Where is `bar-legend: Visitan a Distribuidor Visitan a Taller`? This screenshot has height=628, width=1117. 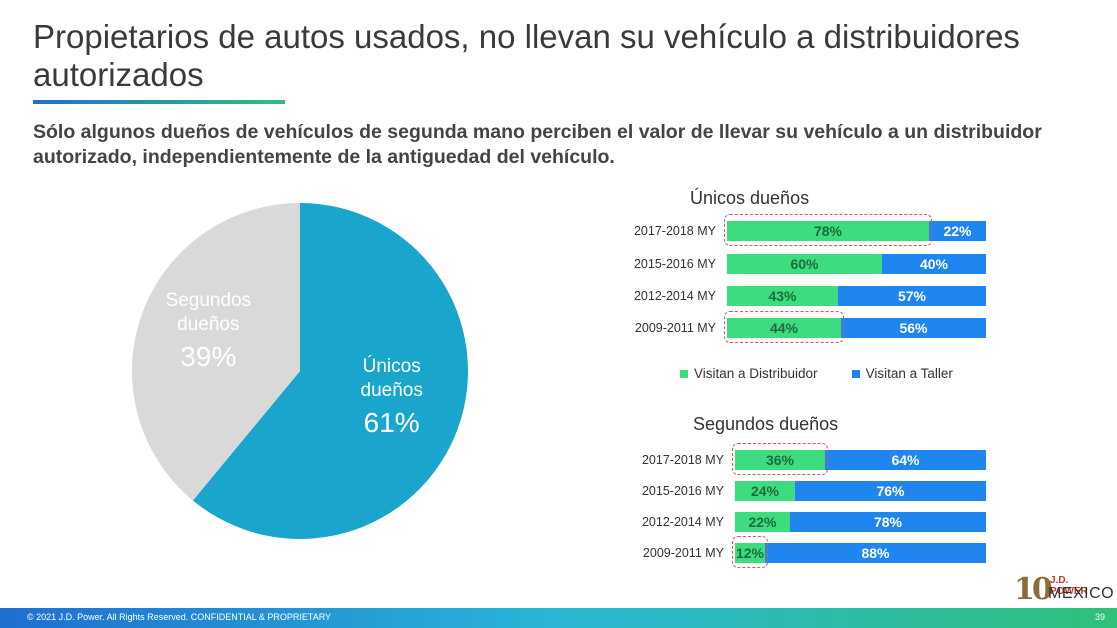
bar-legend: Visitan a Distribuidor Visitan a Taller is located at coordinates (816, 373).